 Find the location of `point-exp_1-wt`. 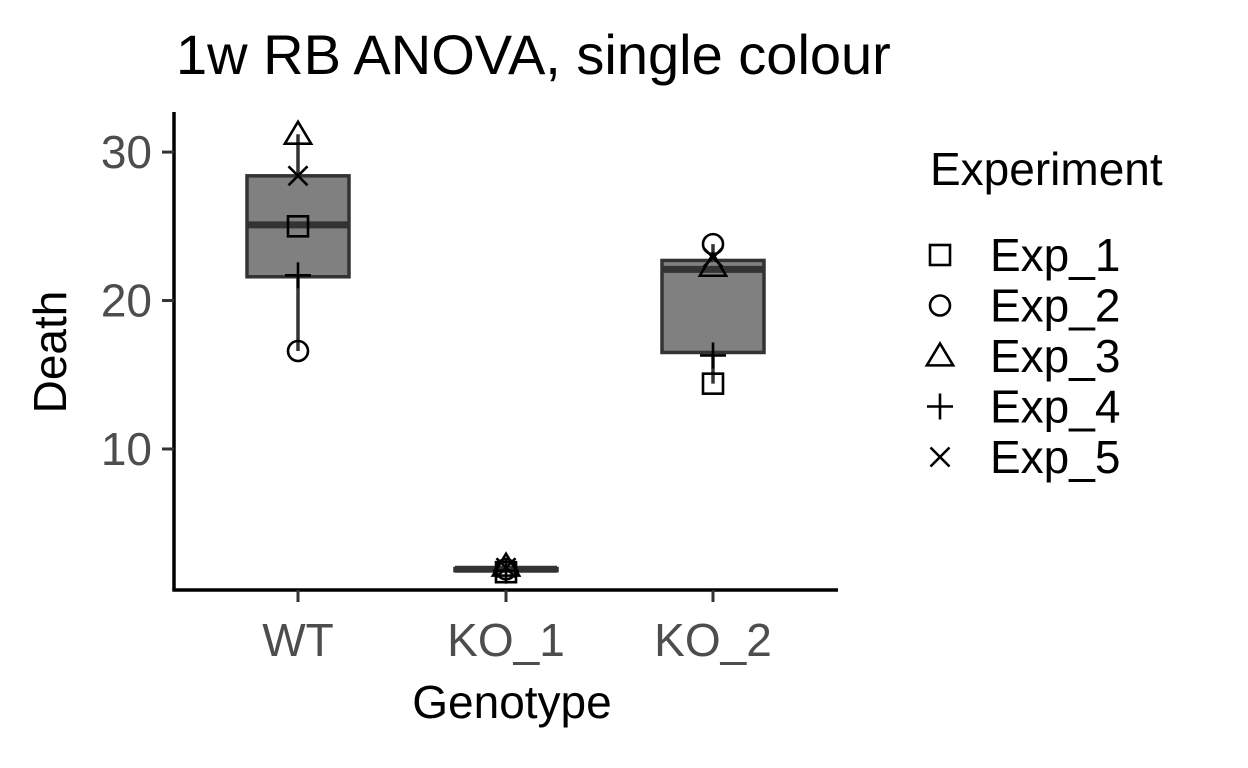

point-exp_1-wt is located at coordinates (298, 226).